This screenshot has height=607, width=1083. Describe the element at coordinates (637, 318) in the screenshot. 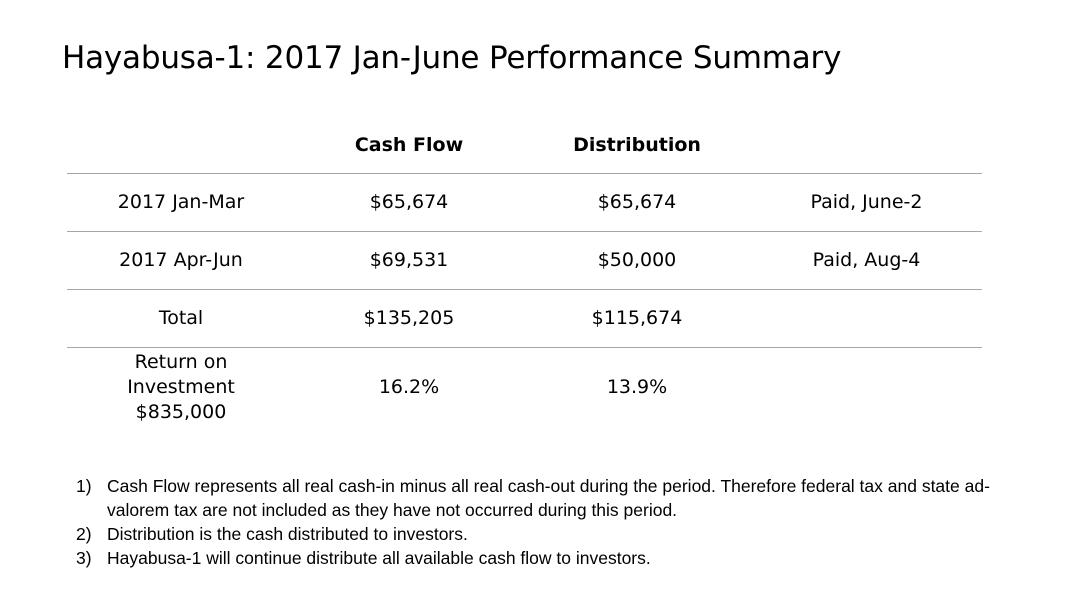

I see `distribution-value: $115,674` at that location.